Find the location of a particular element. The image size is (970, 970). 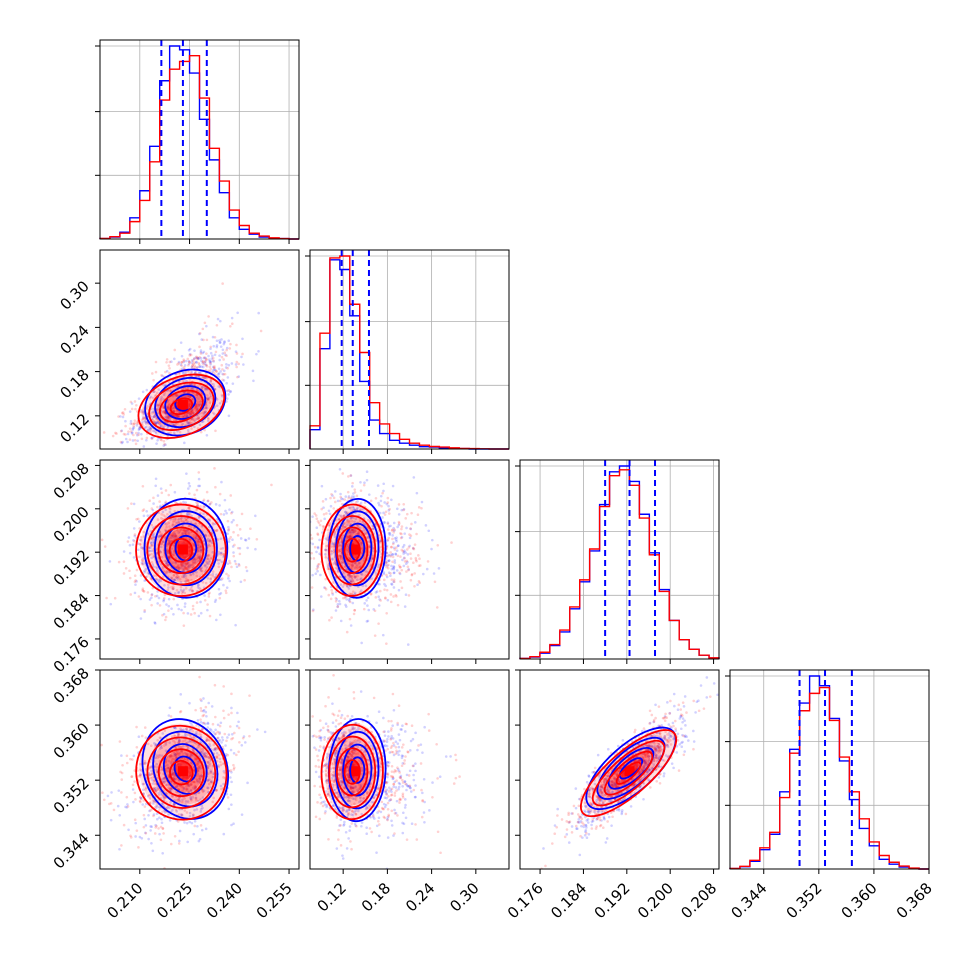

y-tick-label: 0.192 is located at coordinates (71, 567).